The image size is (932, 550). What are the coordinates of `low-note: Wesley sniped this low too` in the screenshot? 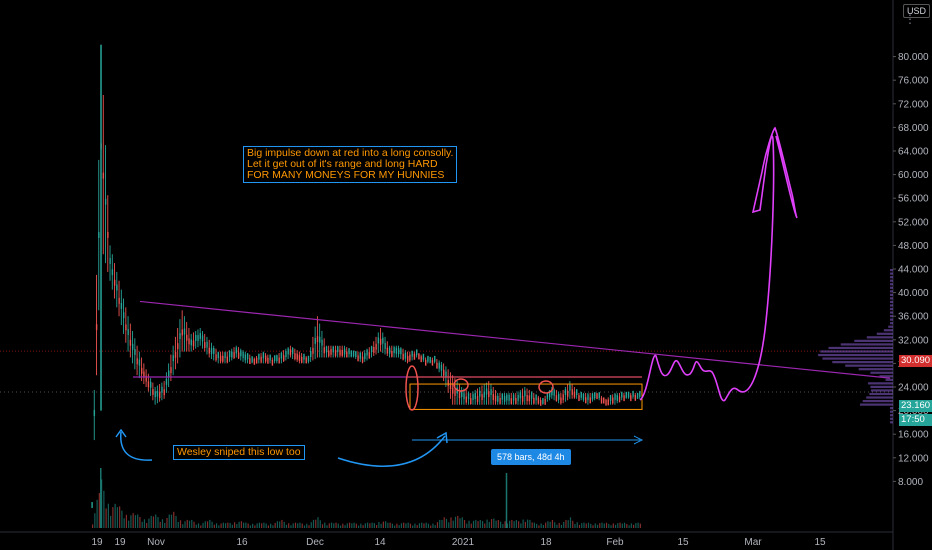 It's located at (239, 452).